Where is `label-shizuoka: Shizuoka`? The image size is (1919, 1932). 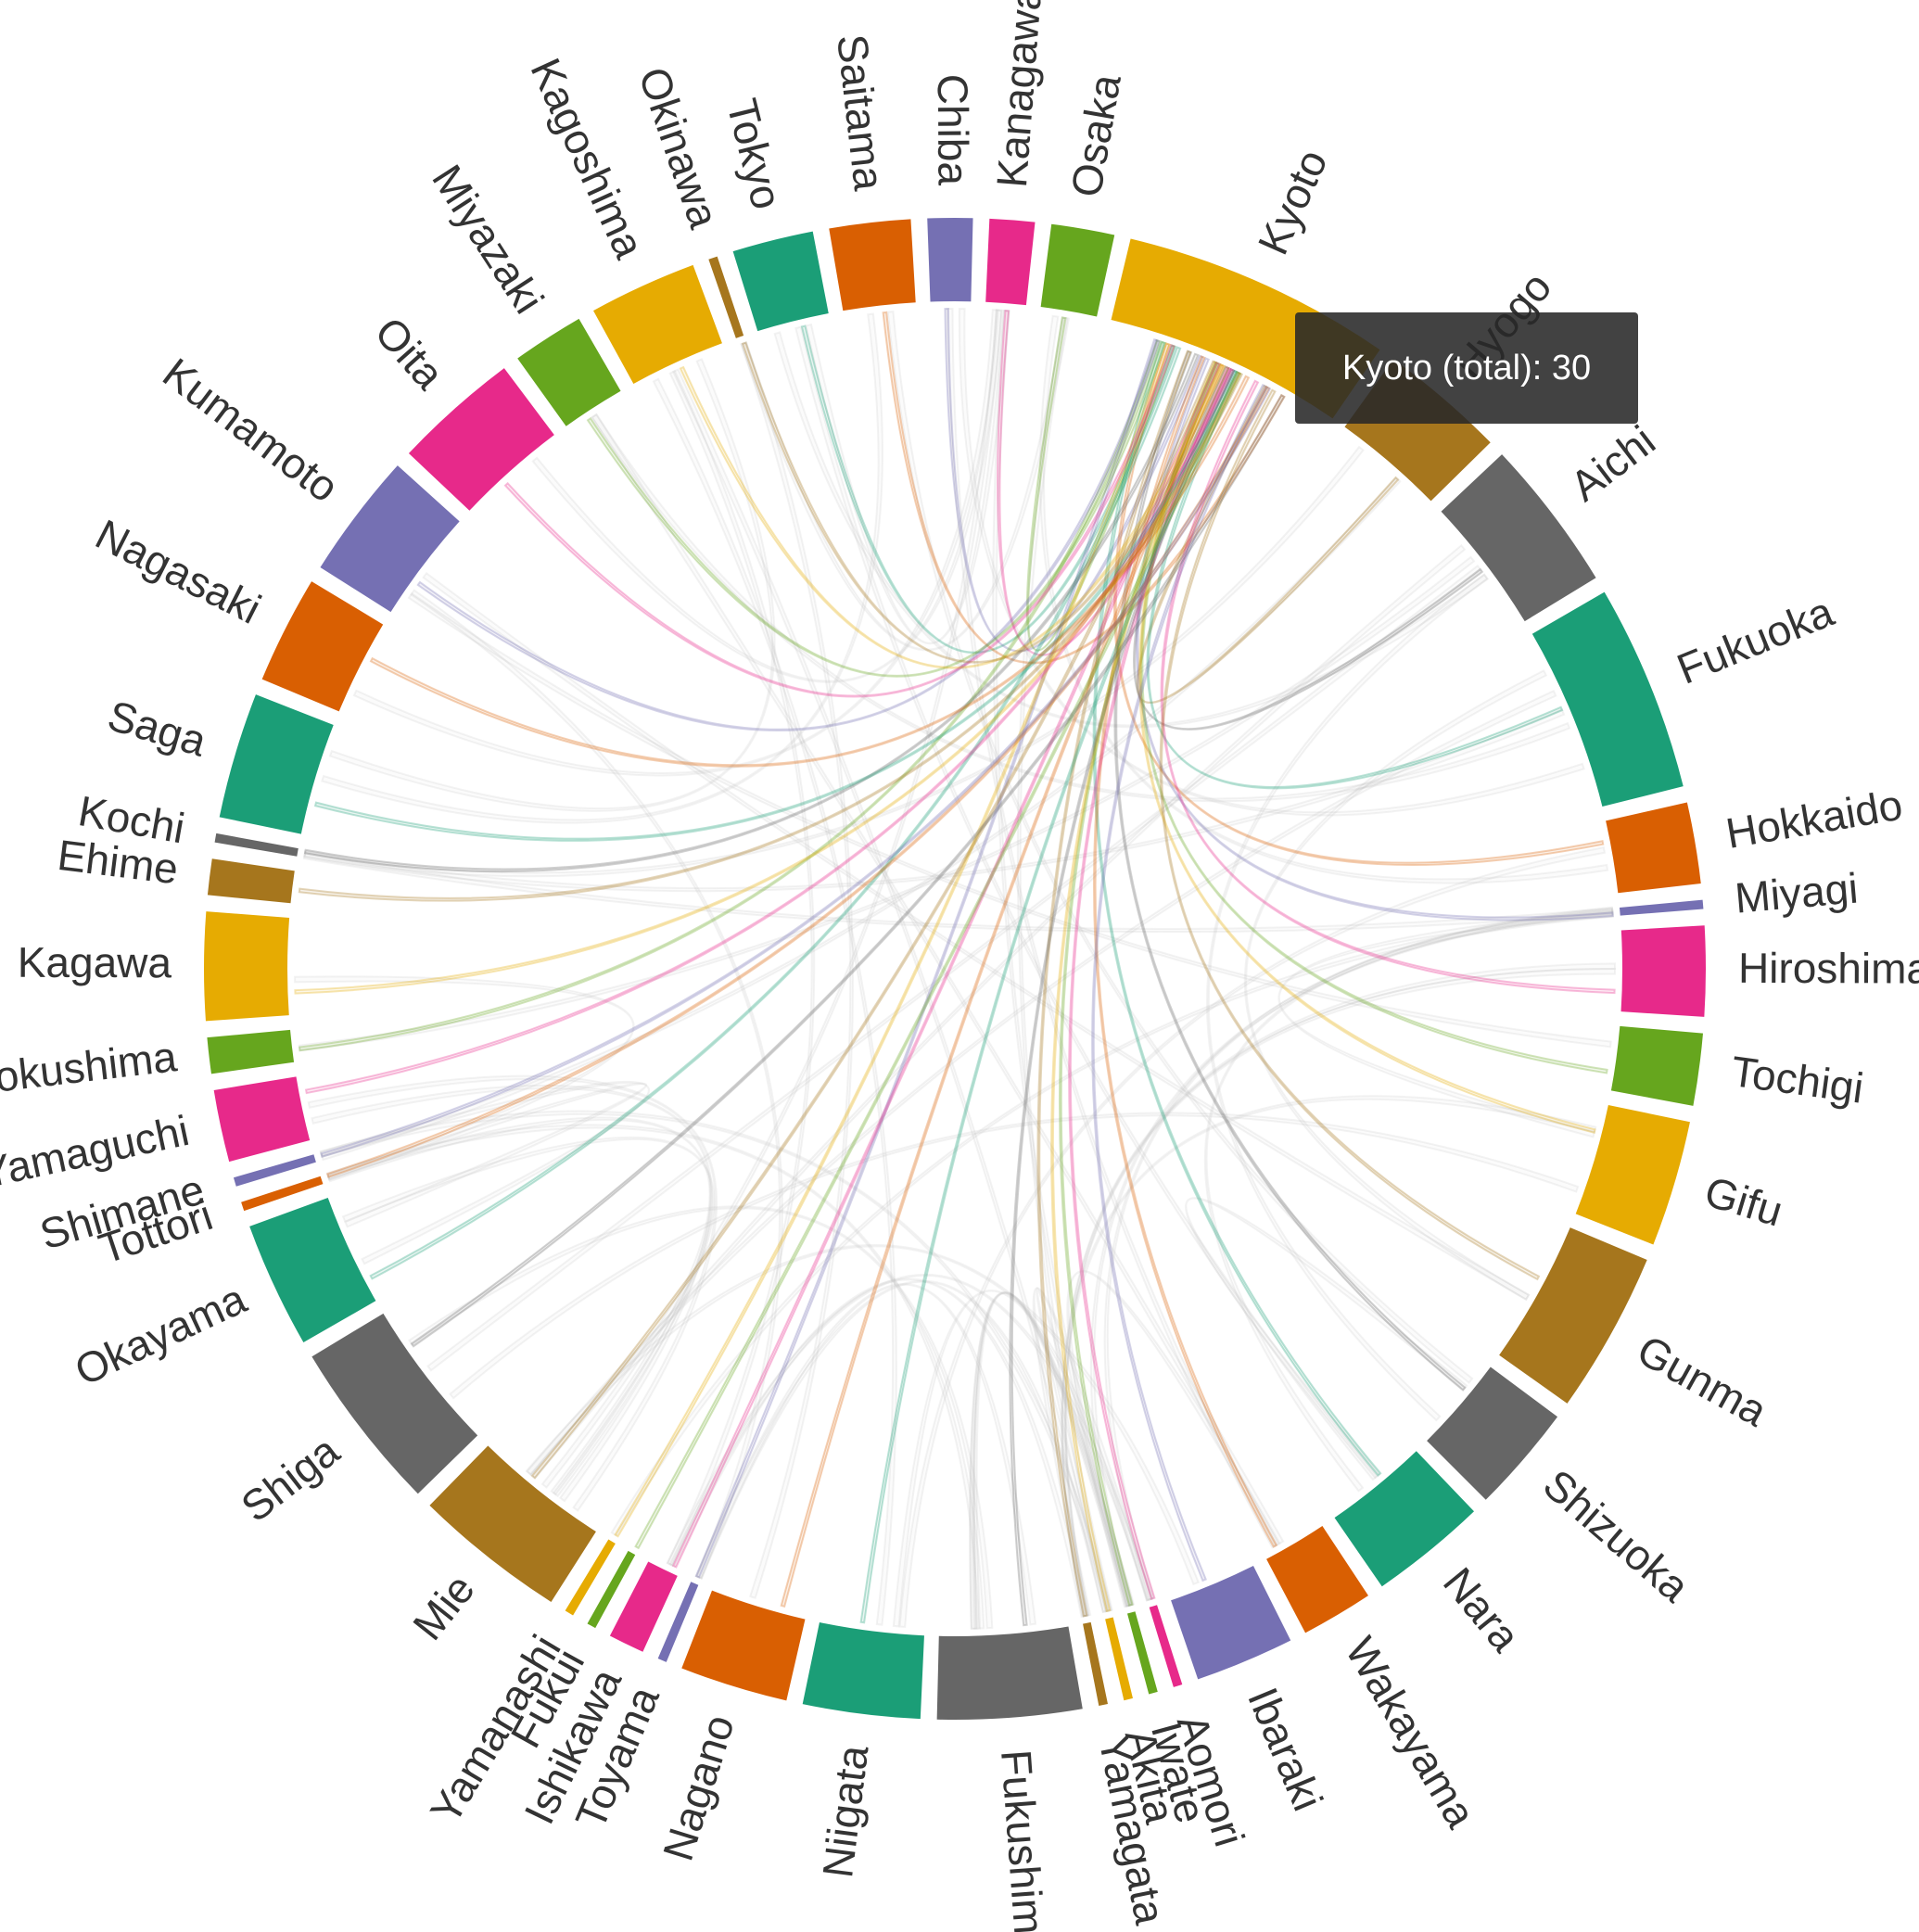
label-shizuoka: Shizuoka is located at coordinates (1616, 1535).